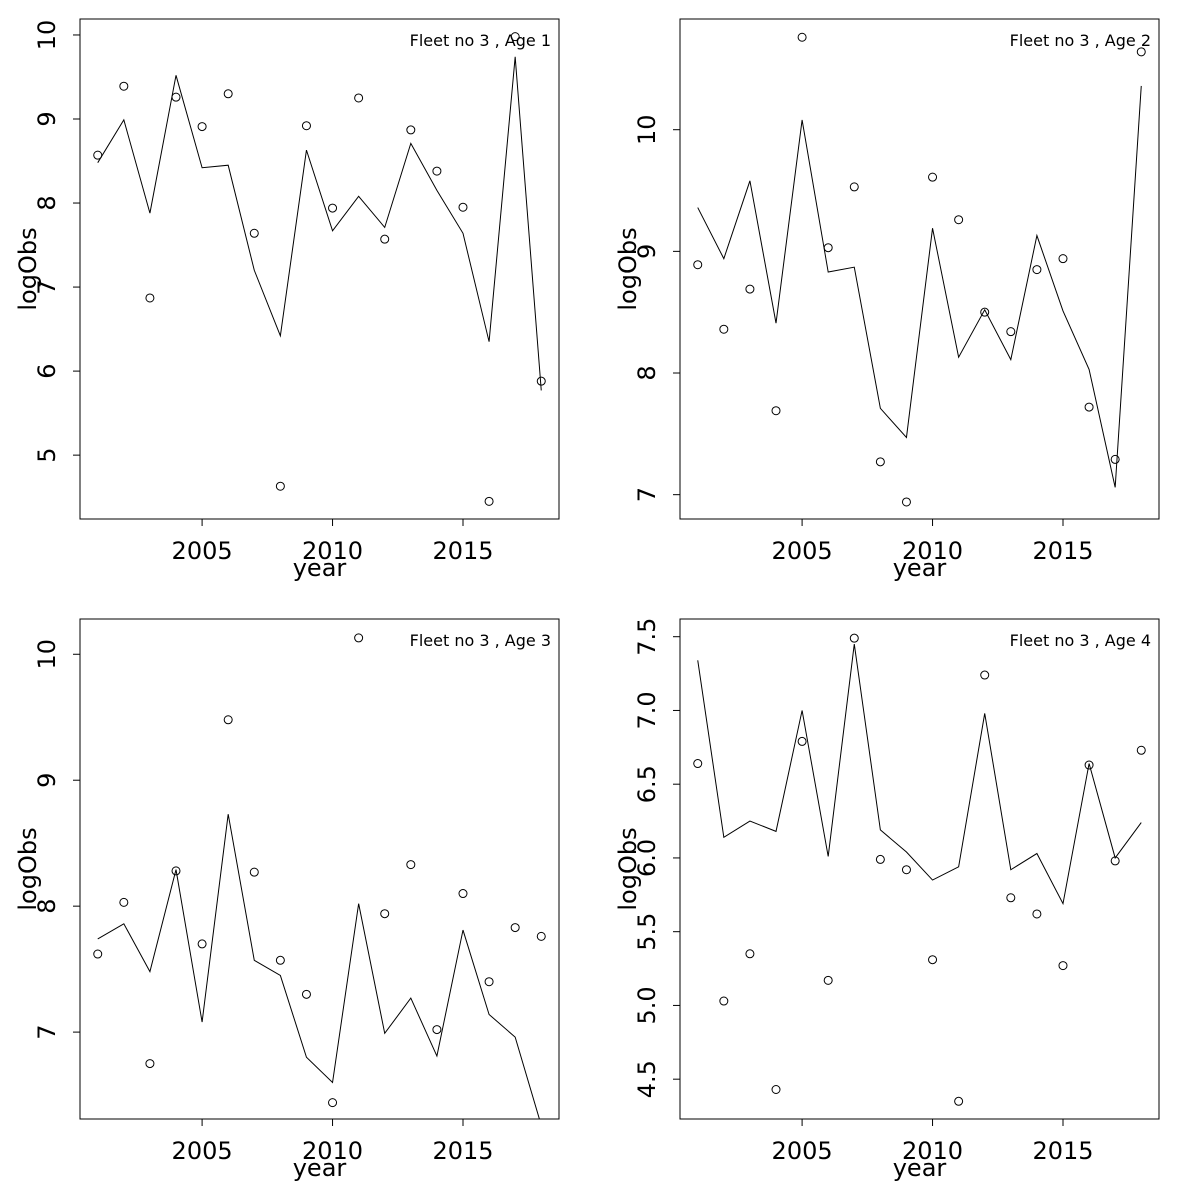  I want to click on y-tick-label: 4.5, so click(647, 1079).